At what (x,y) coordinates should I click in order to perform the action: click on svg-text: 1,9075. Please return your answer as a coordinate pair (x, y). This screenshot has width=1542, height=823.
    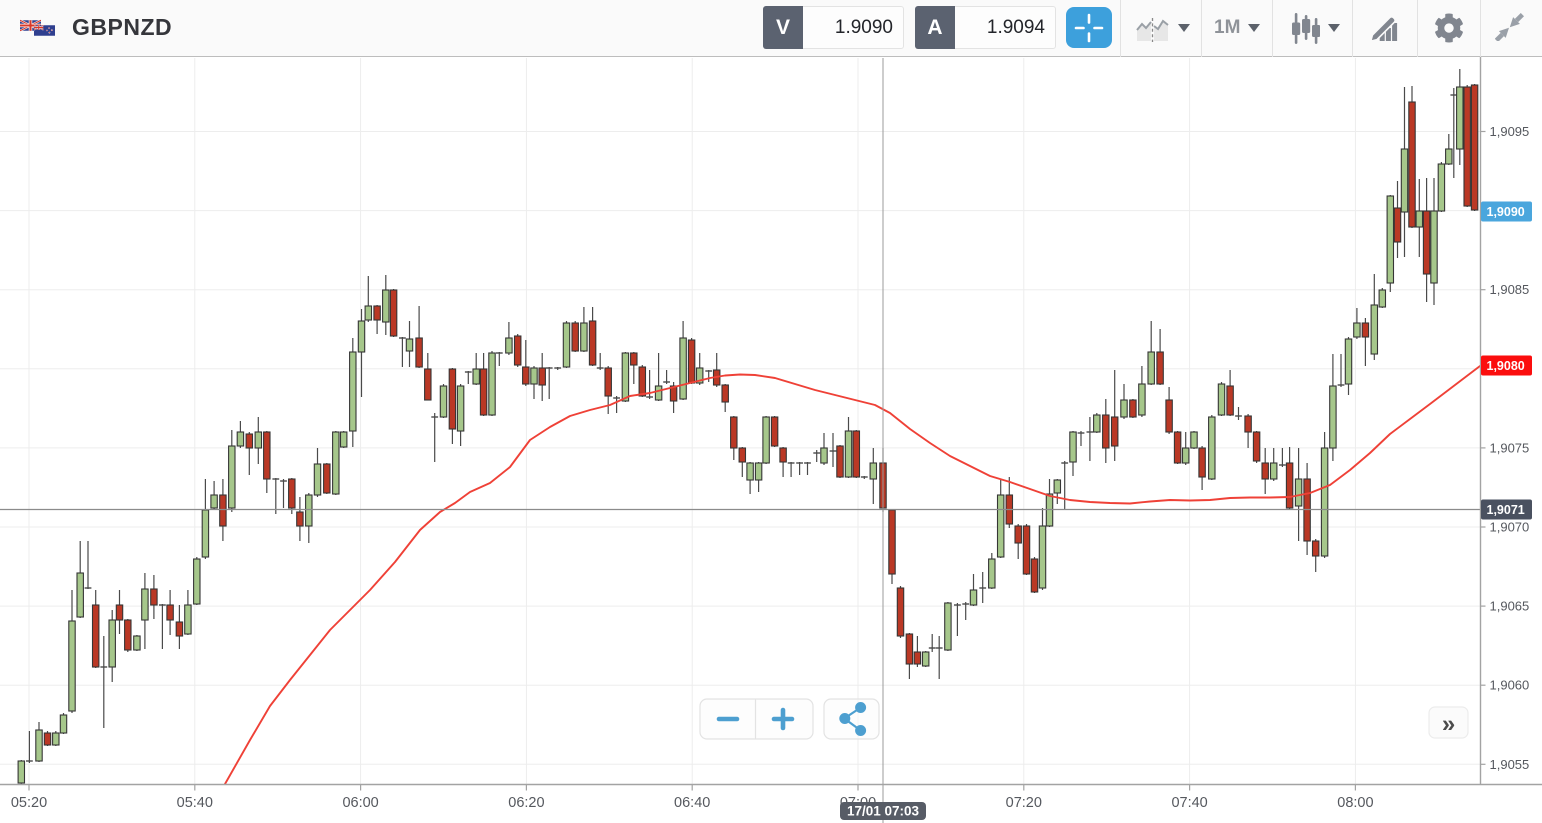
    Looking at the image, I should click on (1510, 447).